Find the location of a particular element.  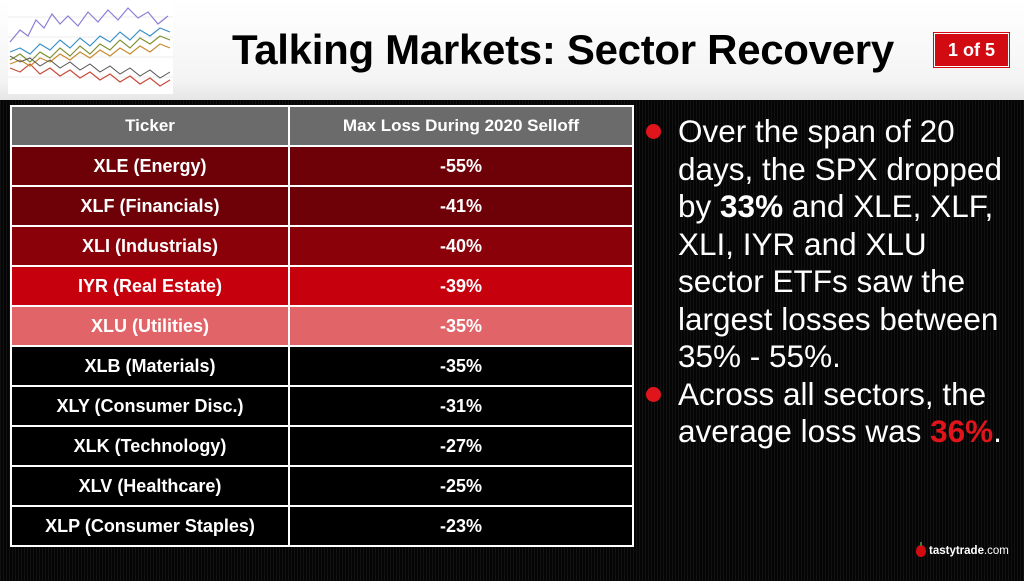

table-row: XLY (Consumer Disc.) -31% is located at coordinates (322, 406).